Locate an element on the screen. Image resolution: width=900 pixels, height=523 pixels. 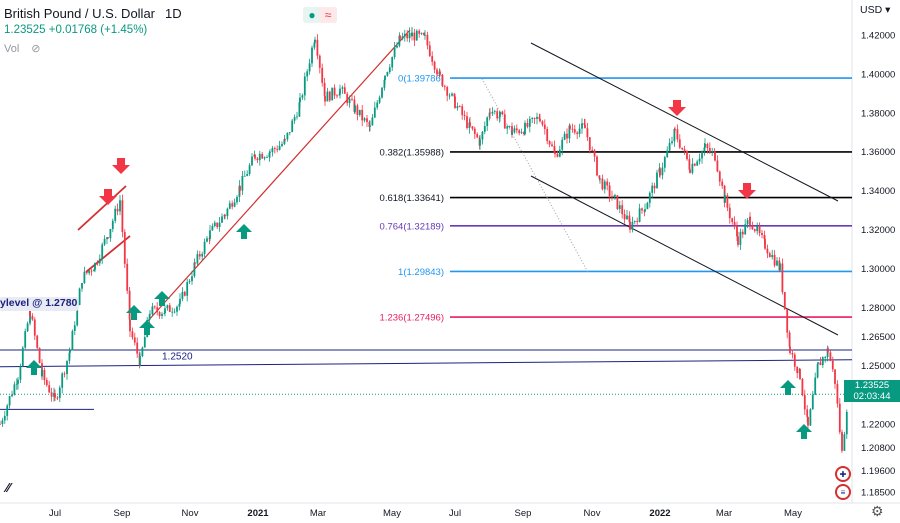
down-arrow-icon is located at coordinates (108, 197).